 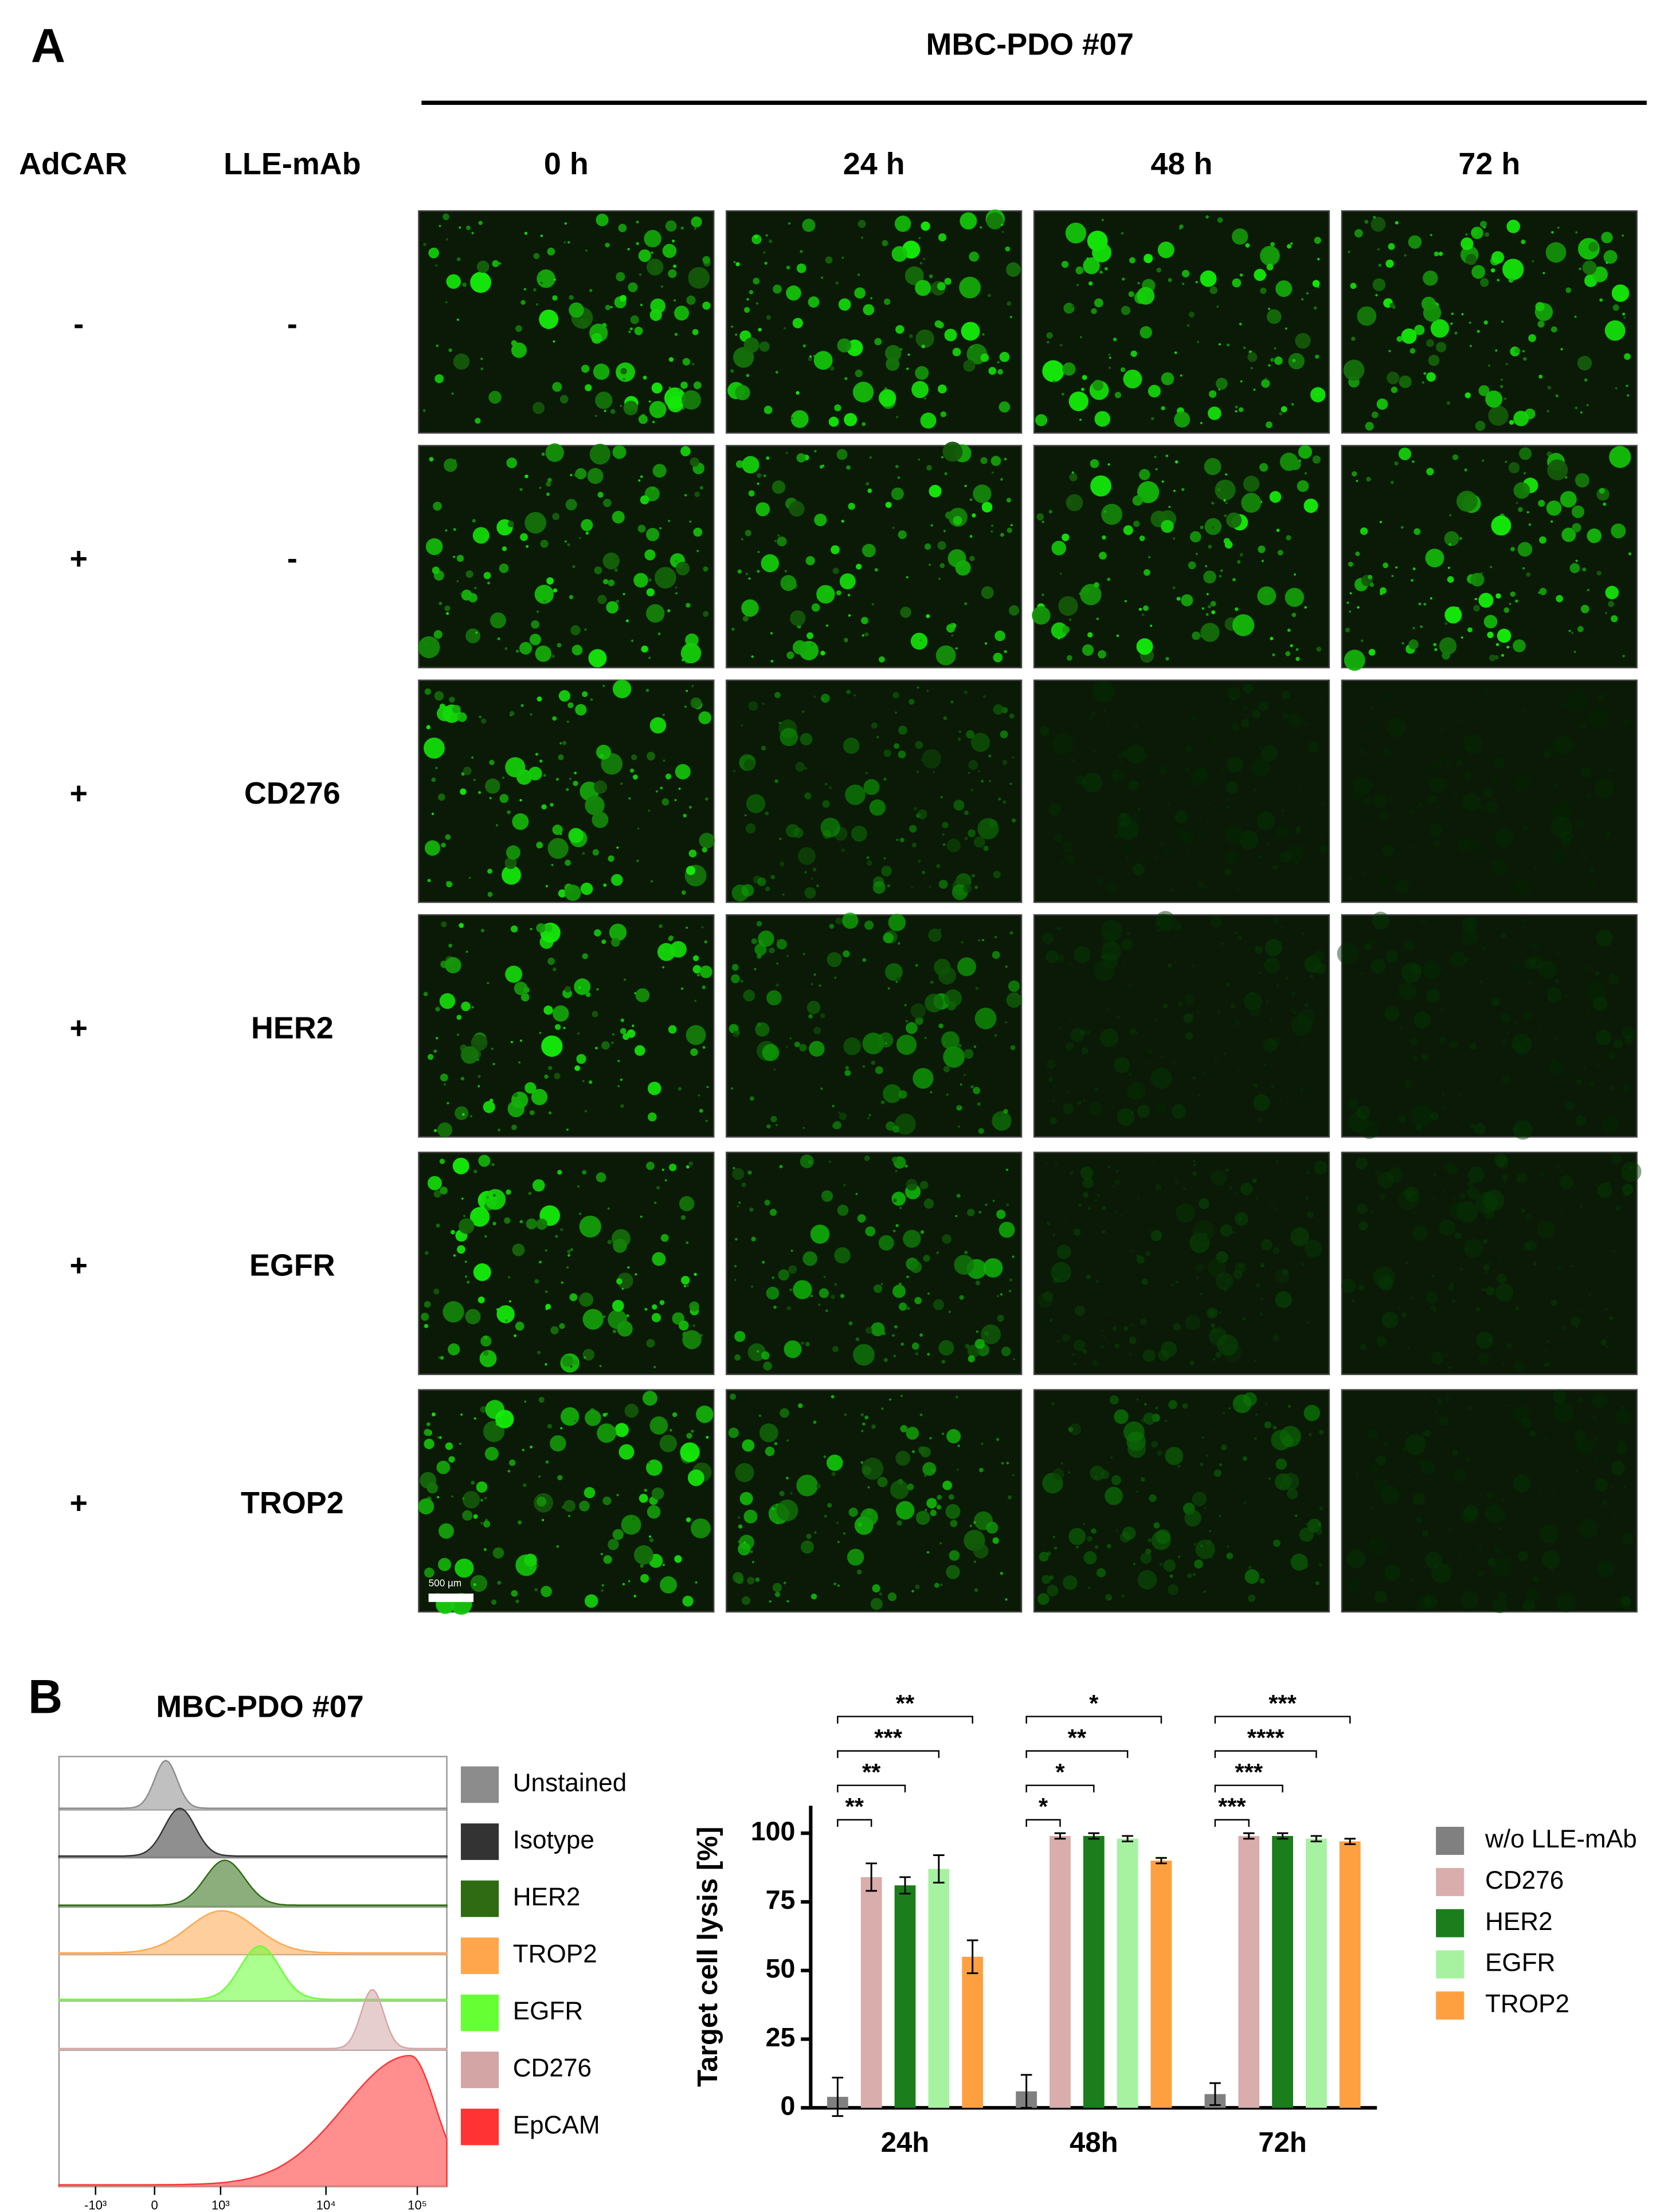 I want to click on legend-label: TROP2, so click(x=555, y=1954).